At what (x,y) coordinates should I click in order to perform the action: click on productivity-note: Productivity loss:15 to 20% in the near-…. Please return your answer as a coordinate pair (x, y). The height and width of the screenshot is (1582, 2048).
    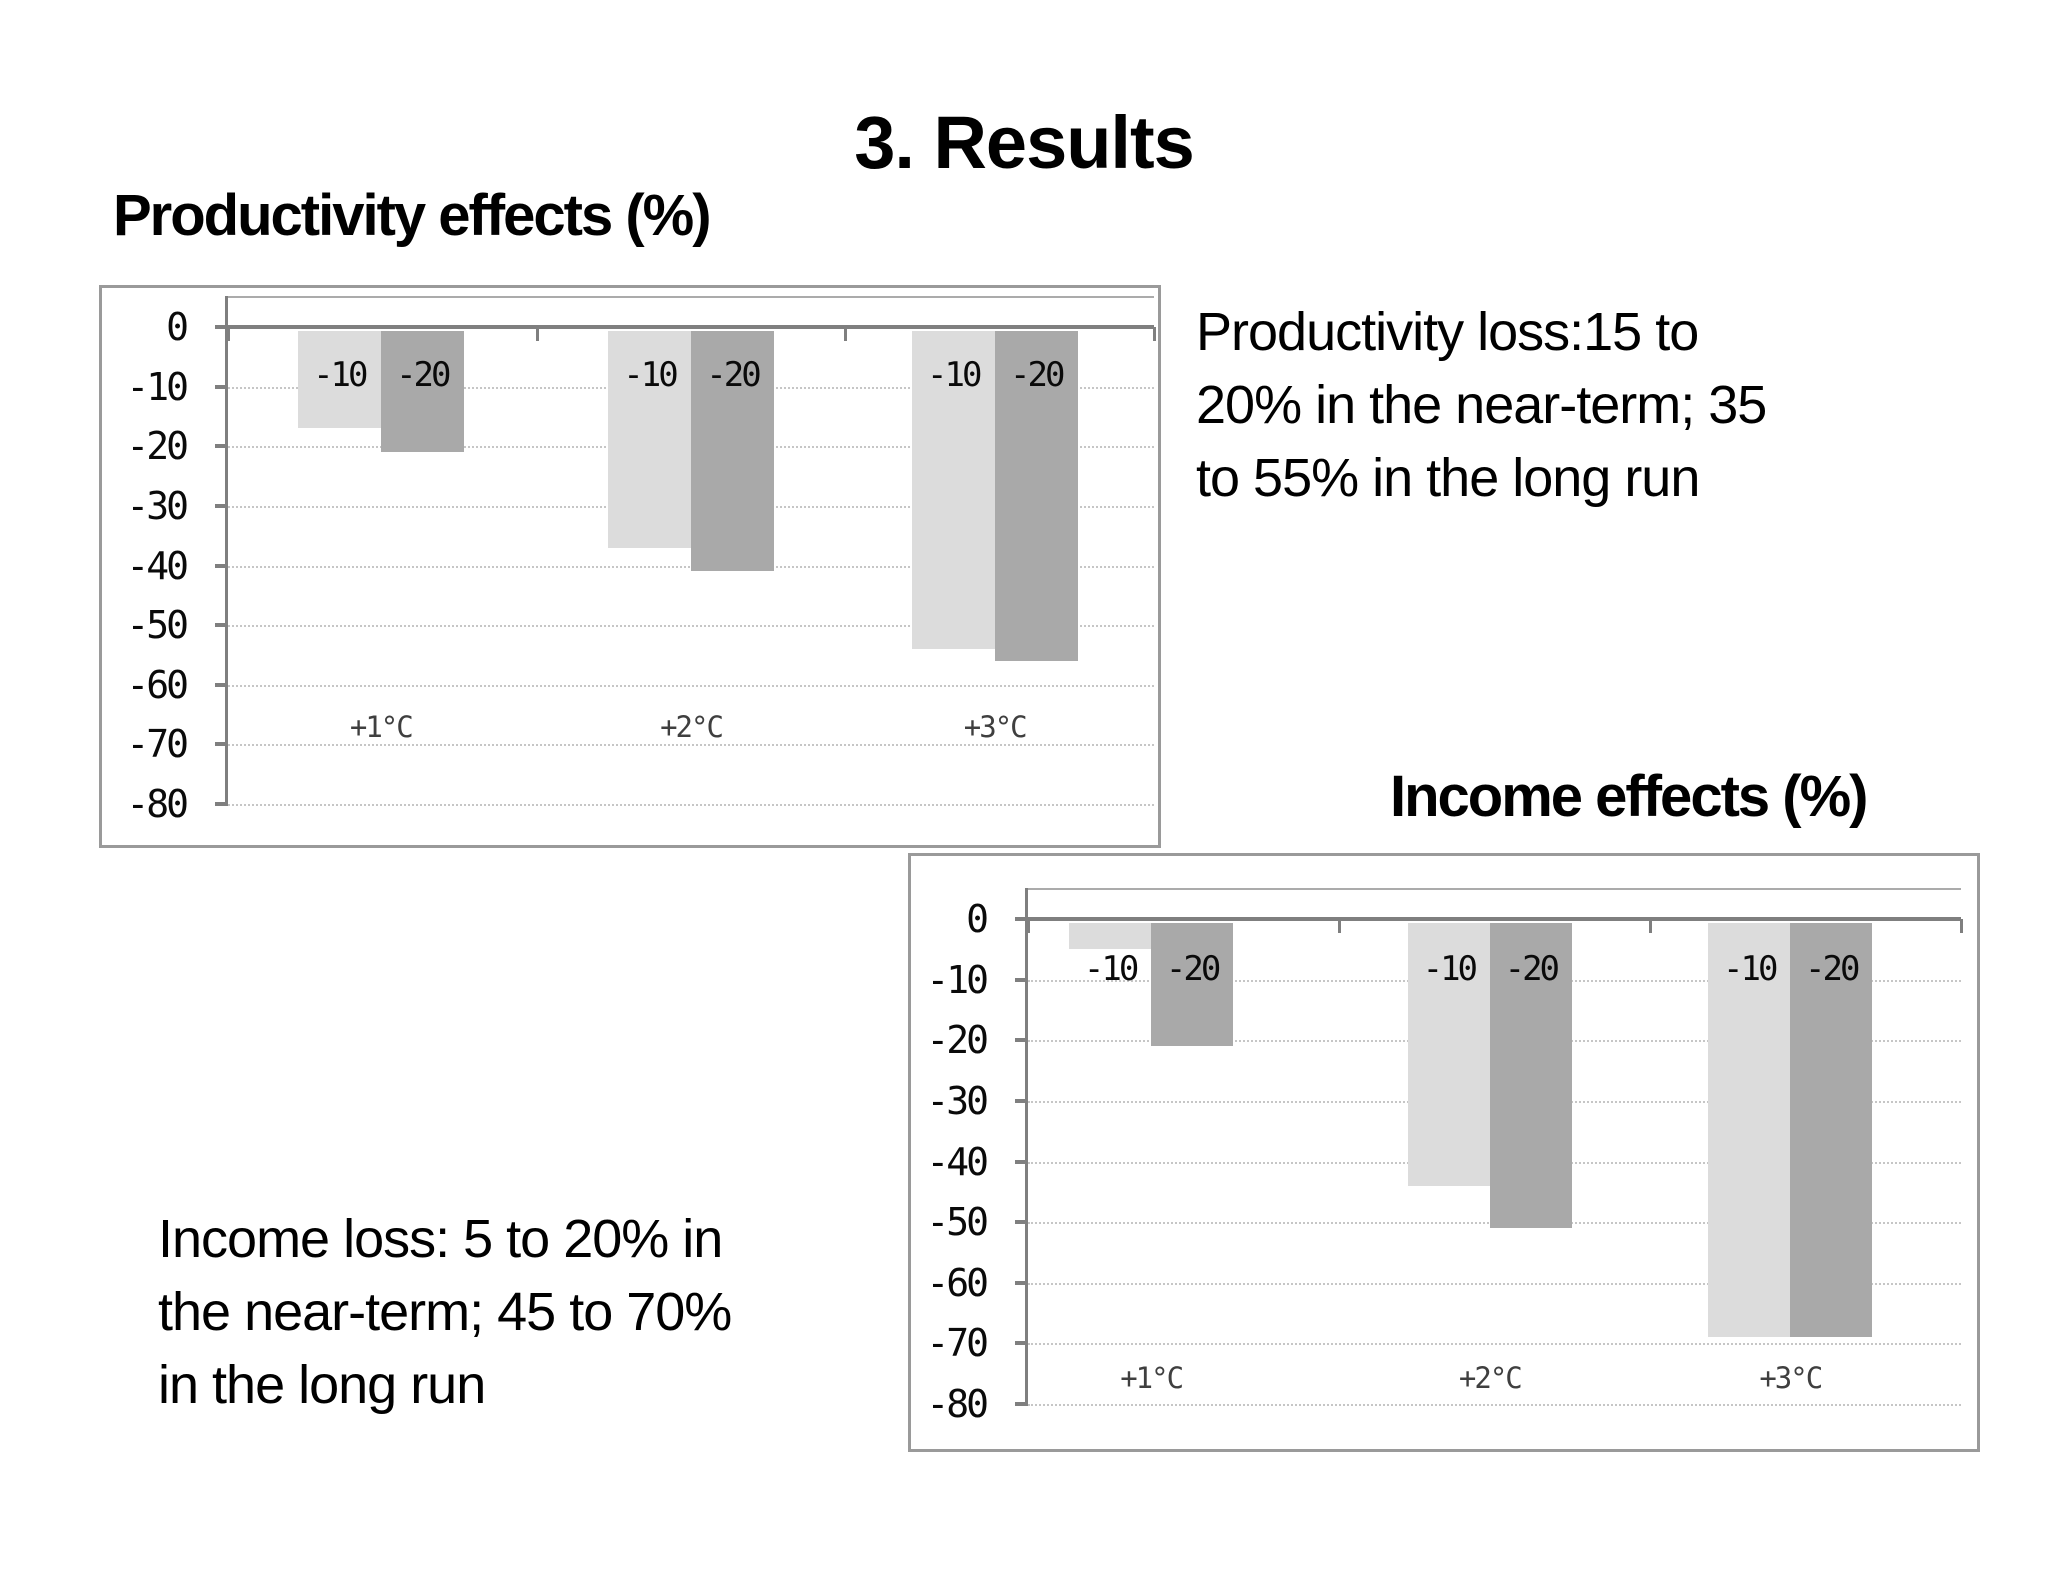
    Looking at the image, I should click on (1481, 405).